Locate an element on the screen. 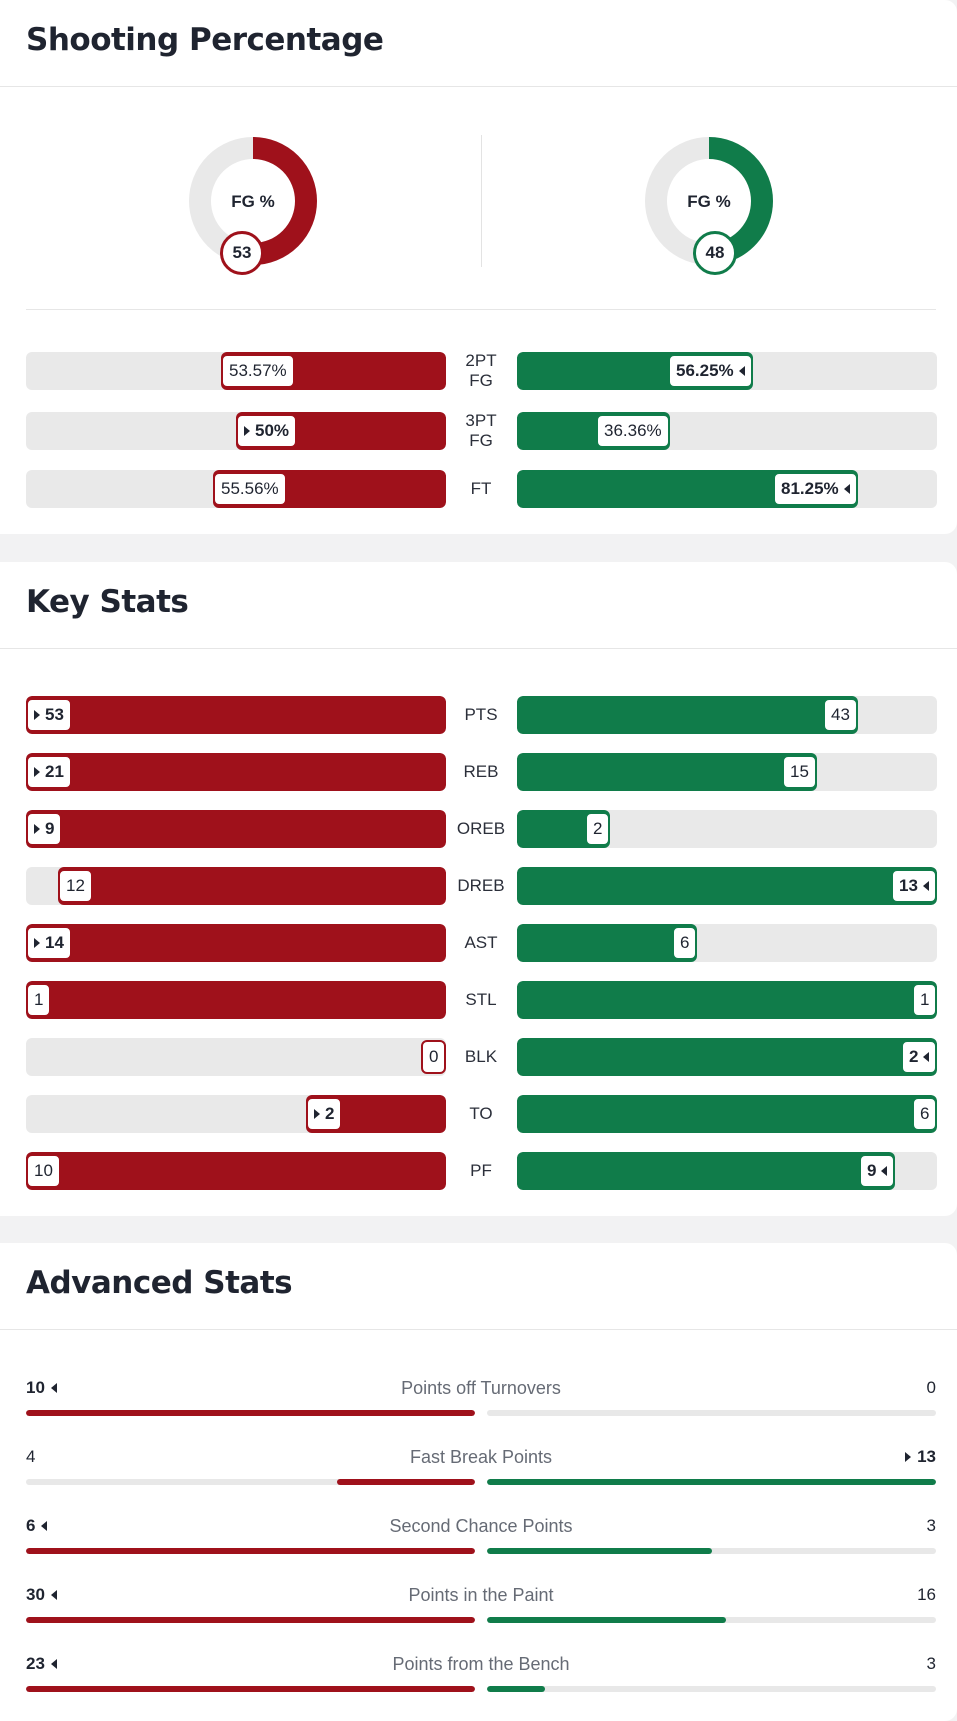 The height and width of the screenshot is (1721, 957). advanced-stat-label: Second Chance Points is located at coordinates (481, 1526).